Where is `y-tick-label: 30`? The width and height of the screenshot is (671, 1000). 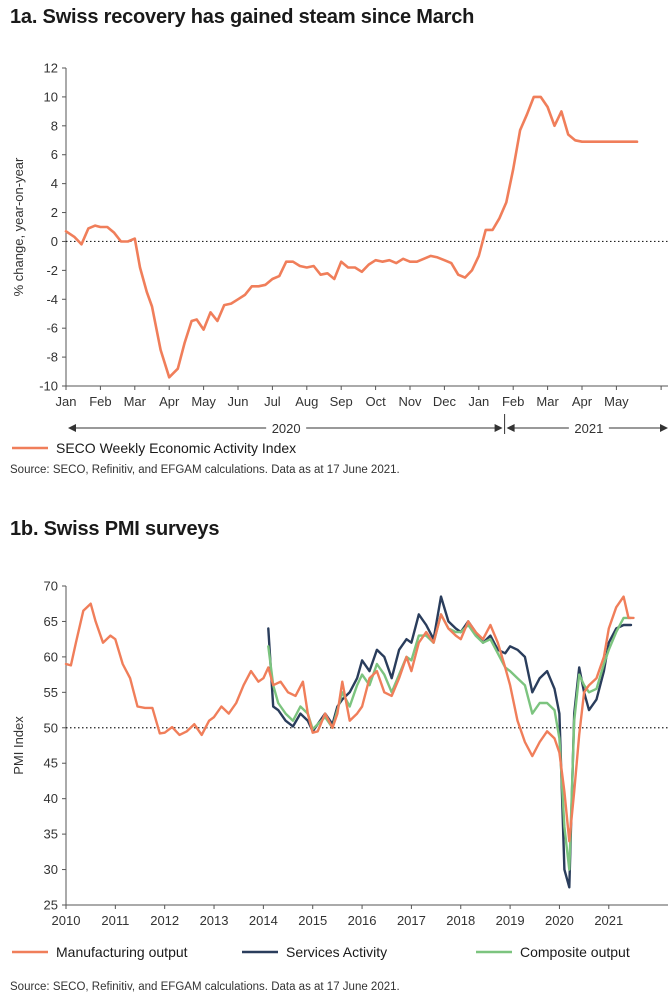
y-tick-label: 30 is located at coordinates (51, 869).